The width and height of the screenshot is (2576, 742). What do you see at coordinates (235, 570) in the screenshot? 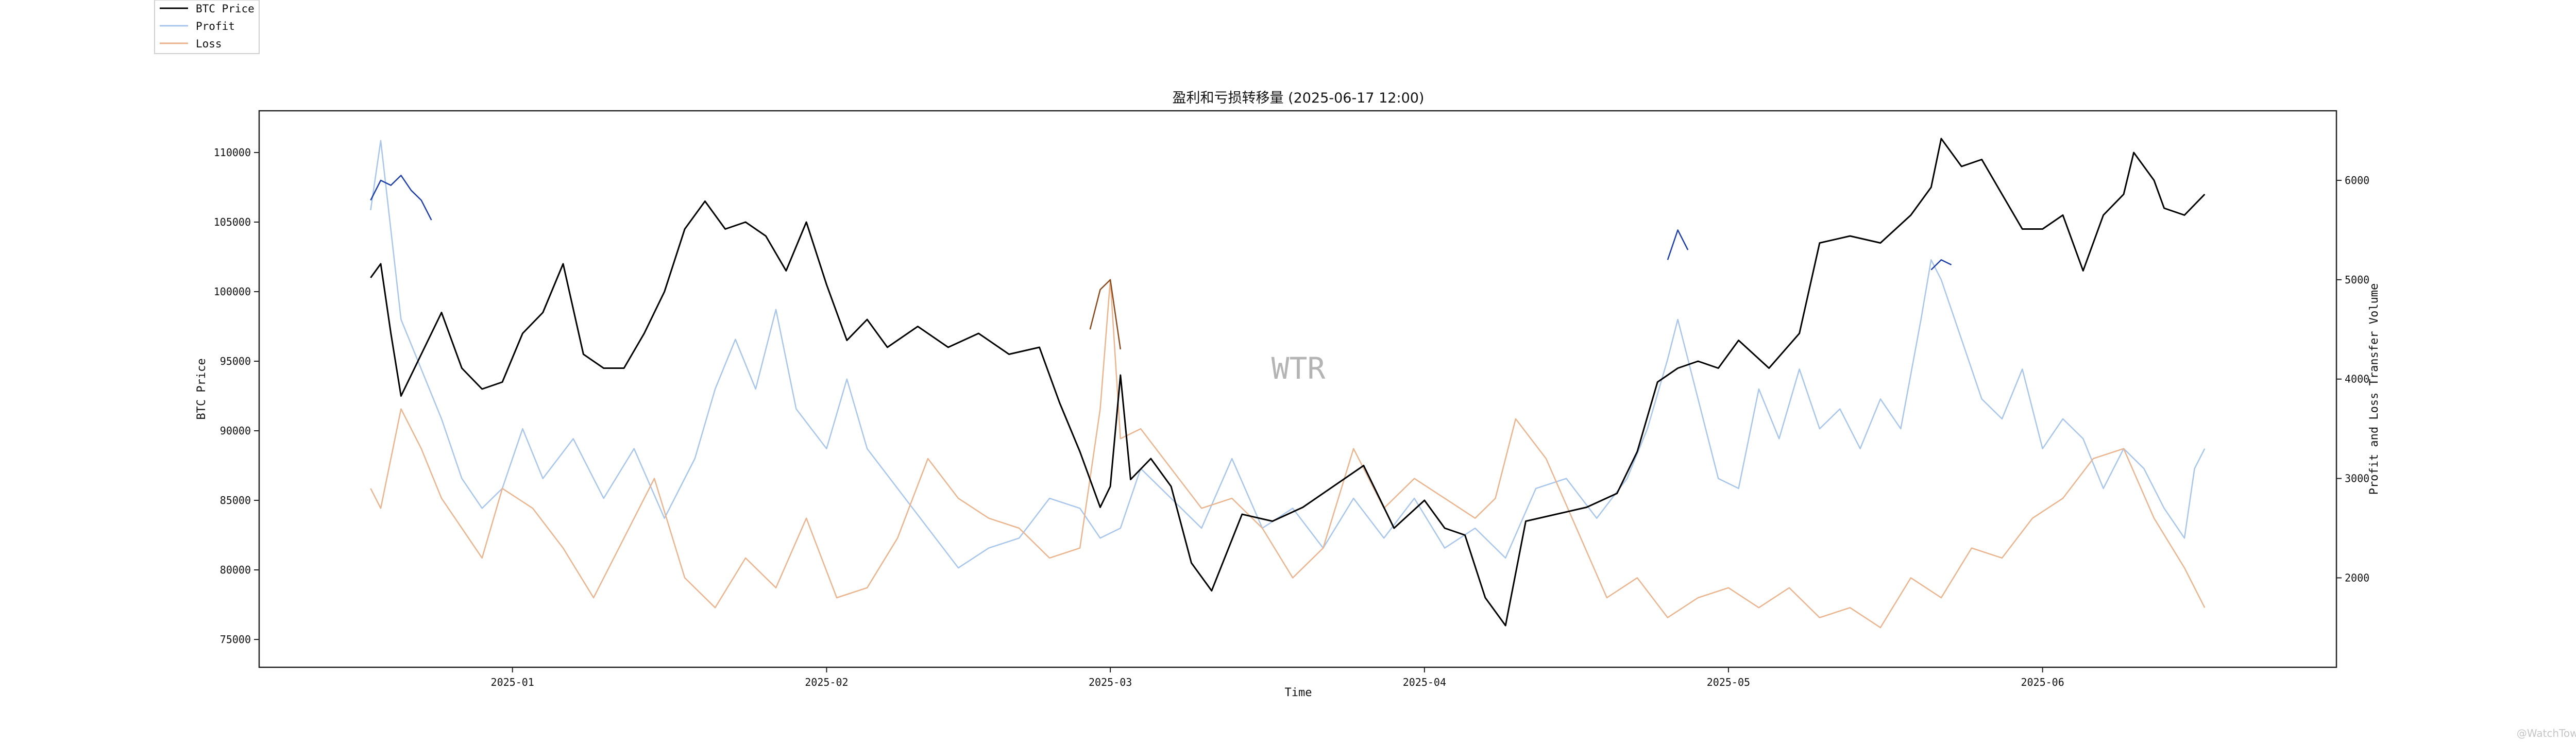
I see `y-left-tick-label: 80000` at bounding box center [235, 570].